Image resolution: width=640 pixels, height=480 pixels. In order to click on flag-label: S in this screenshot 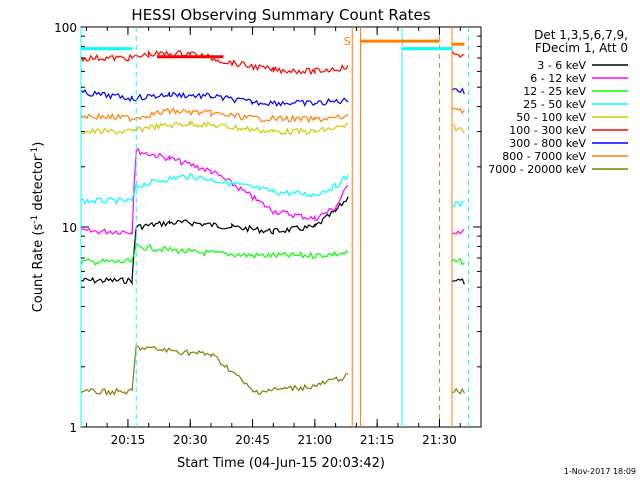, I will do `click(347, 41)`.